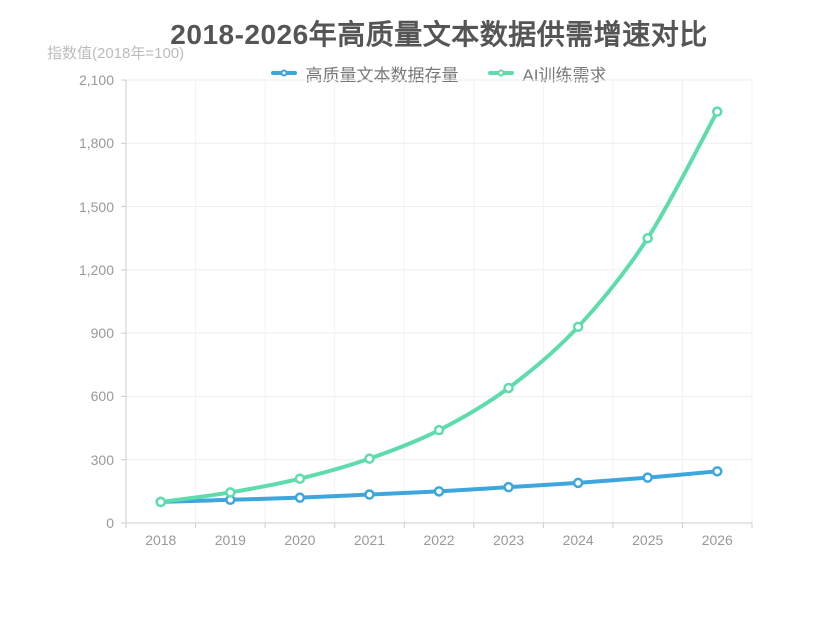  I want to click on y-tick-label: 2,100, so click(96, 80).